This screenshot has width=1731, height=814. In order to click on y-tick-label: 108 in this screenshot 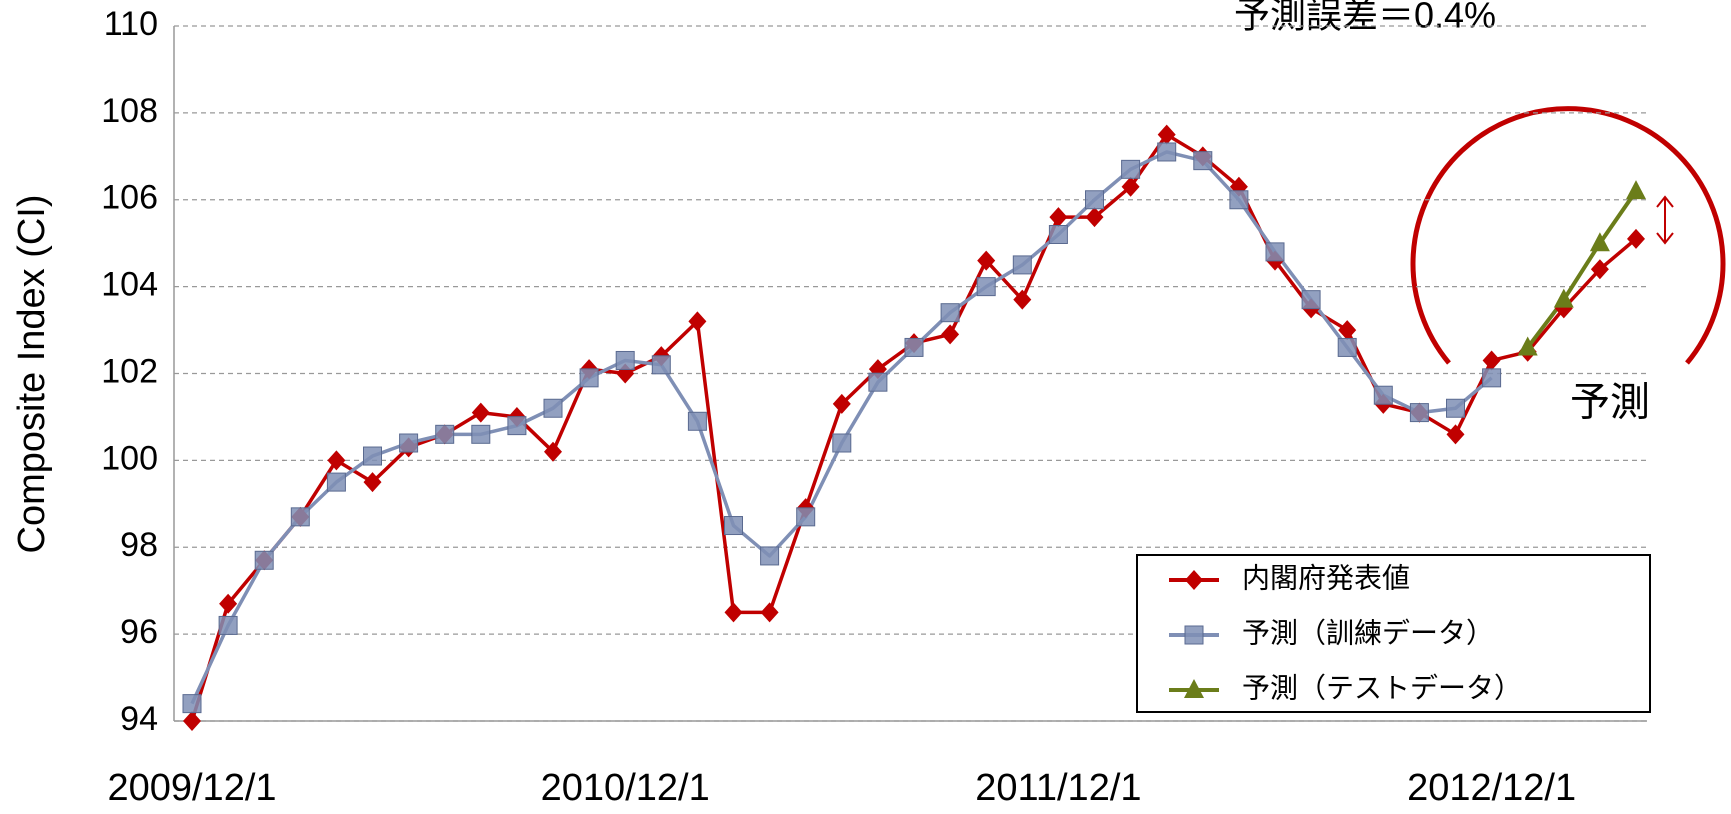, I will do `click(129, 111)`.